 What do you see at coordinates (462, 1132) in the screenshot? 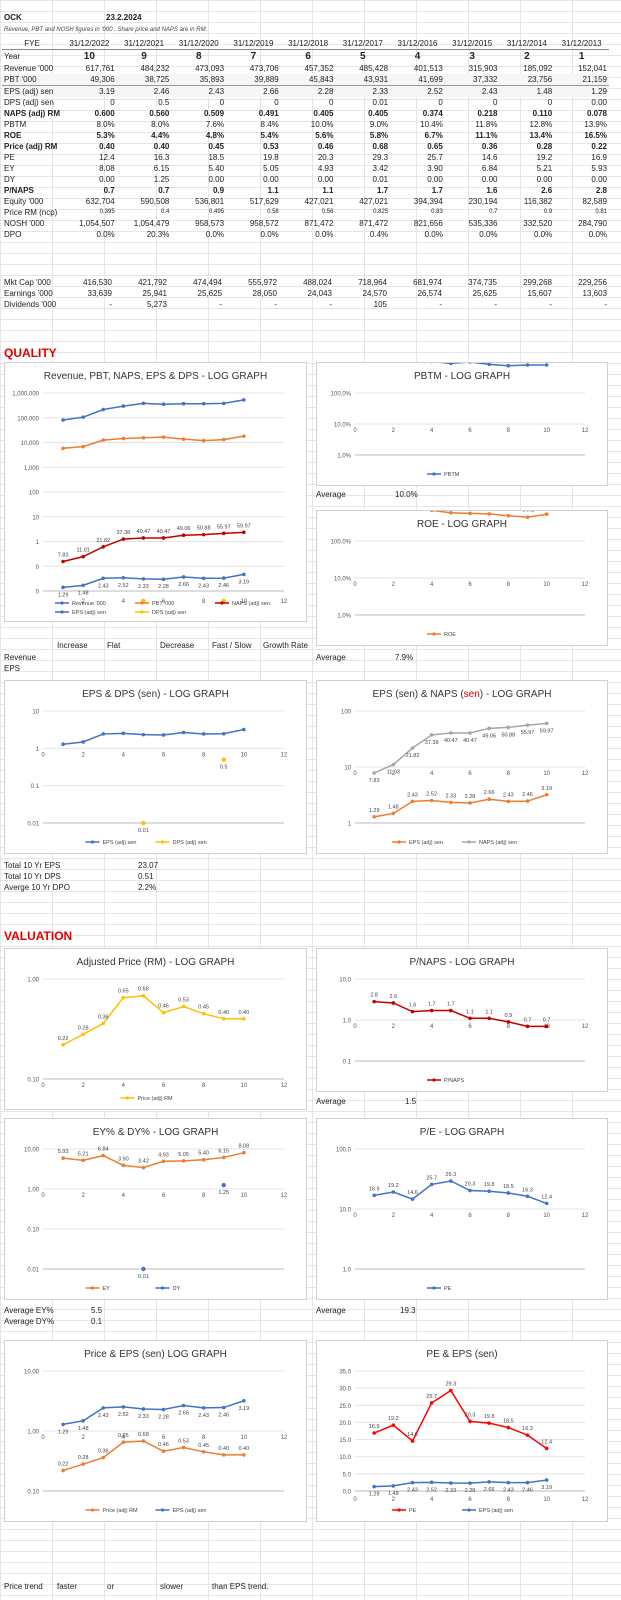
I see `chart-title: P/E - LOG GRAPH` at bounding box center [462, 1132].